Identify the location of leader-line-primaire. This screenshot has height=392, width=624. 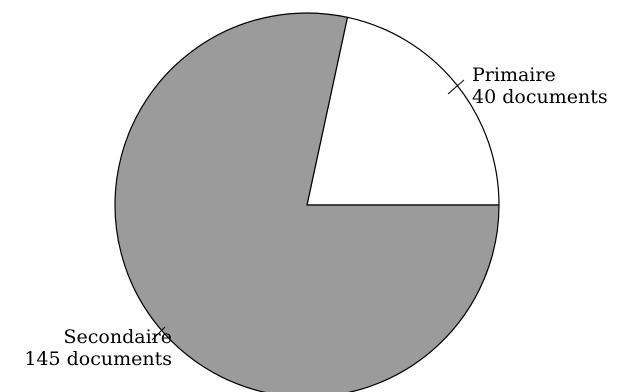
(456, 87).